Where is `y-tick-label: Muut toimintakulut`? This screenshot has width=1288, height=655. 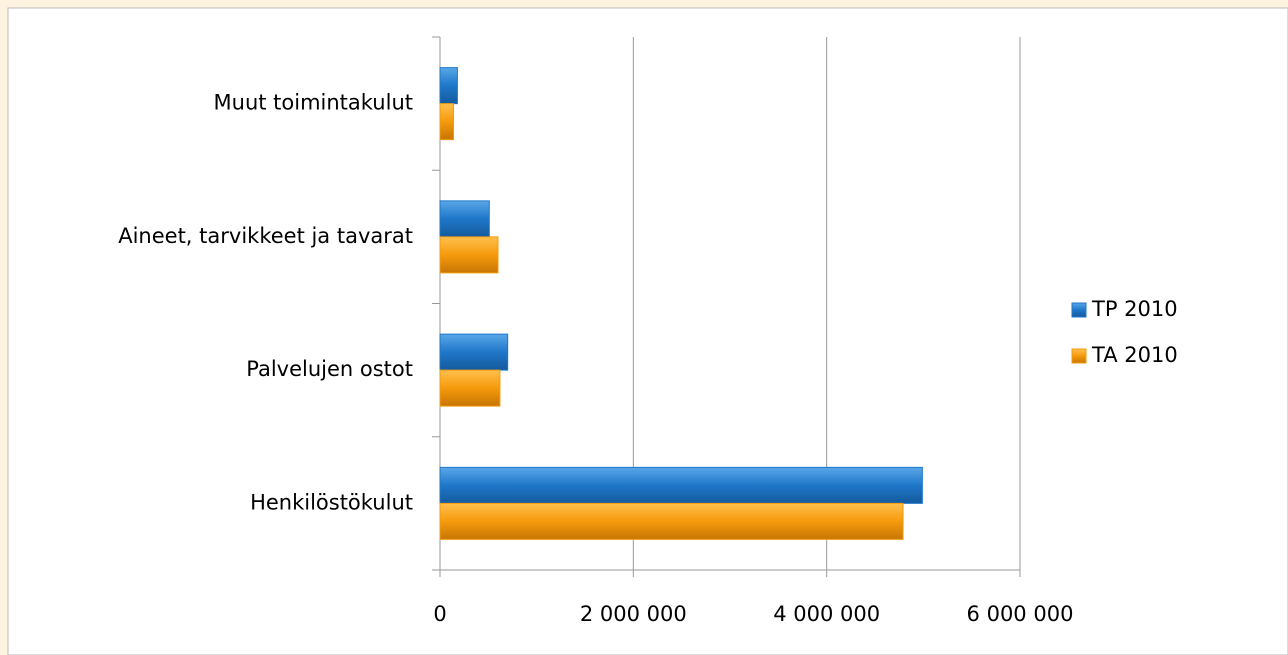
y-tick-label: Muut toimintakulut is located at coordinates (313, 103).